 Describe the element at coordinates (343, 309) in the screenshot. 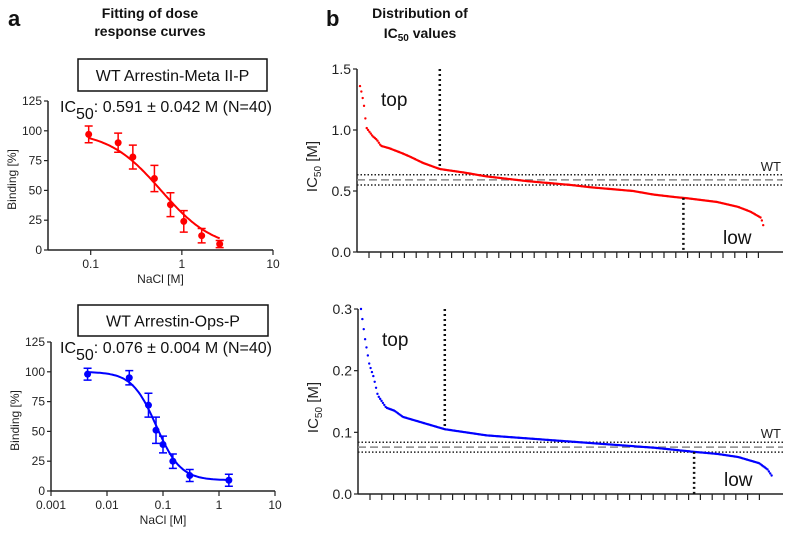

I see `y-tick-label: 0.3` at that location.